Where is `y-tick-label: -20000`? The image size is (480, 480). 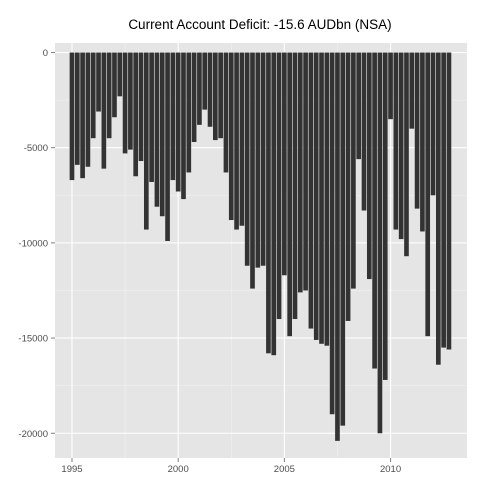
y-tick-label: -20000 is located at coordinates (33, 434).